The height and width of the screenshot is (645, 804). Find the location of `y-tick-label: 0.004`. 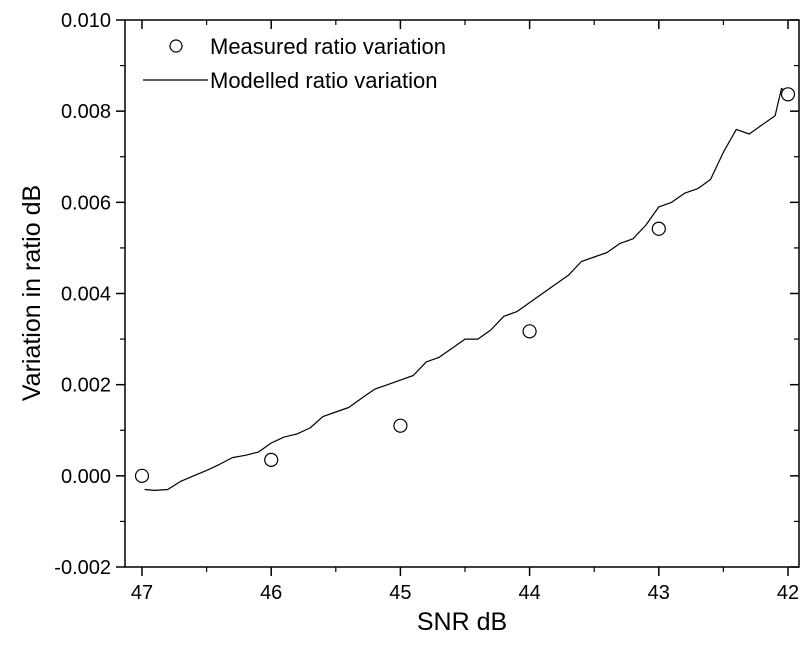

y-tick-label: 0.004 is located at coordinates (86, 295).